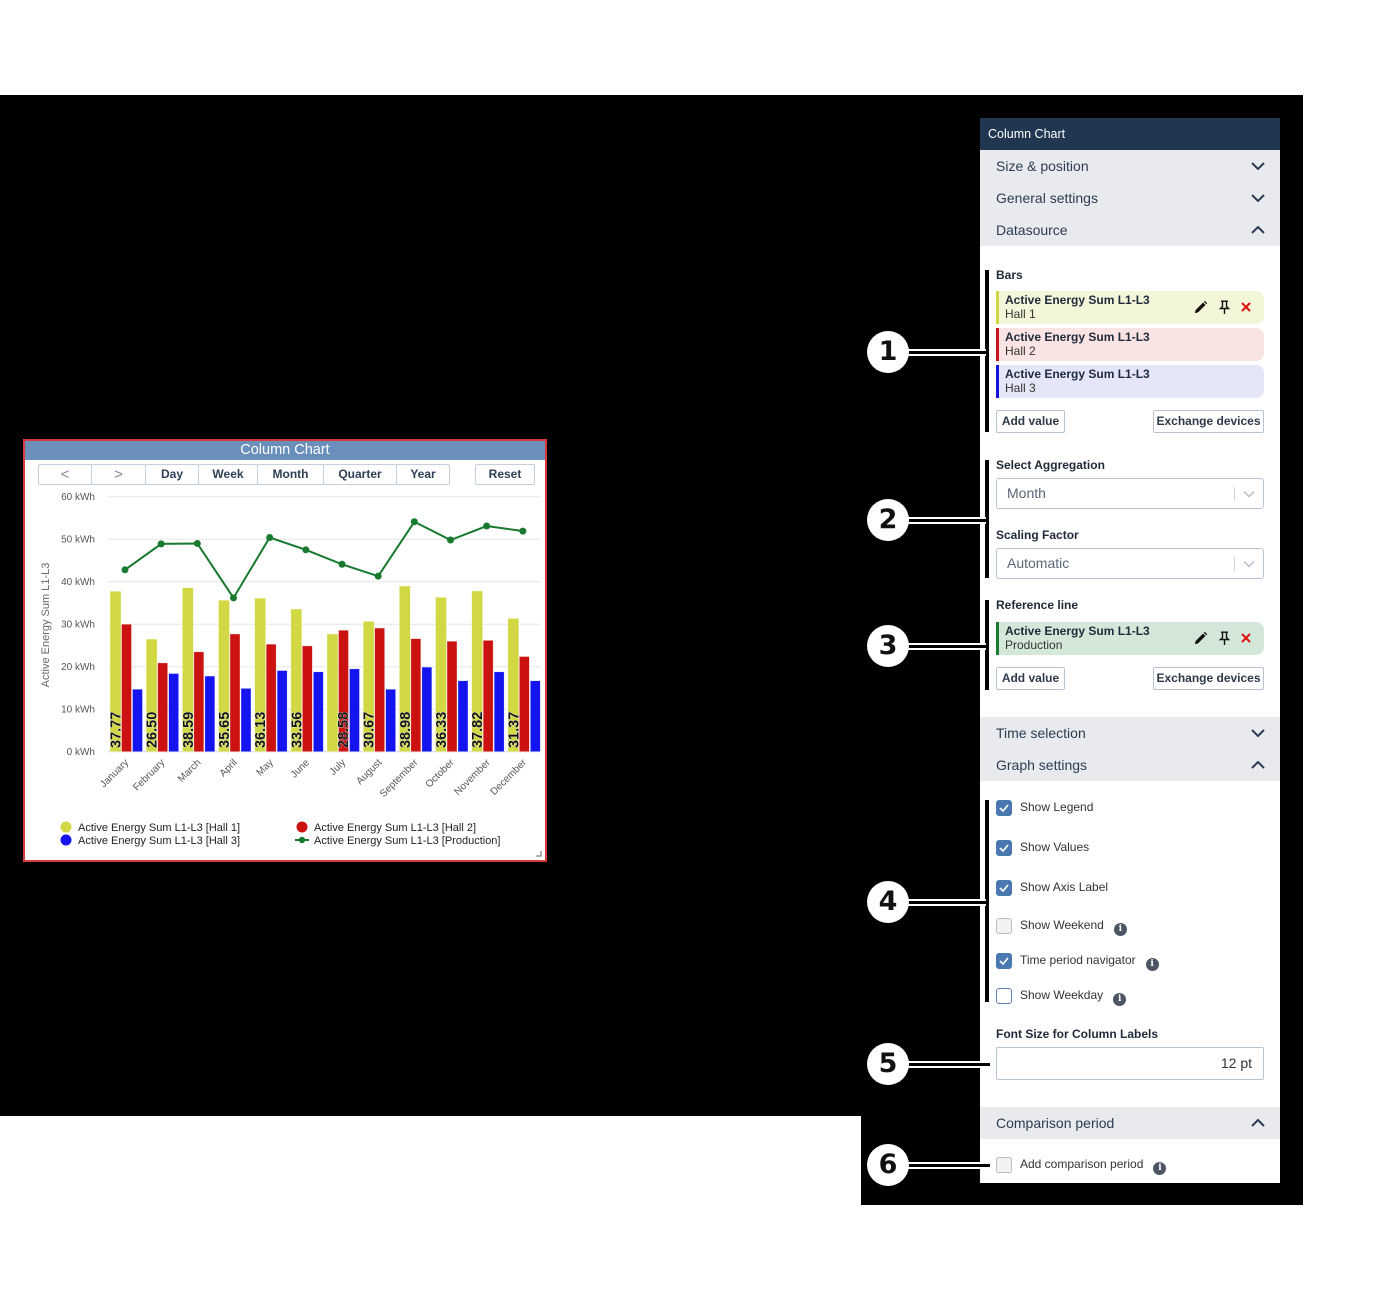 This screenshot has width=1398, height=1301. I want to click on legend-item: Active Energy Sum L1-L3 [Hall 3], so click(150, 841).